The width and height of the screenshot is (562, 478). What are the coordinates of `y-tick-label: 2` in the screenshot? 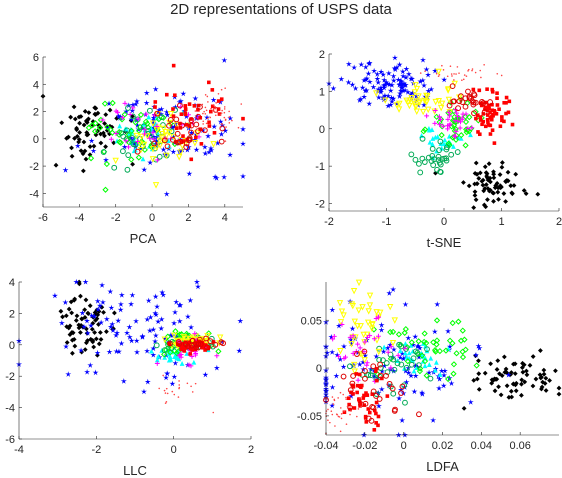 It's located at (12, 314).